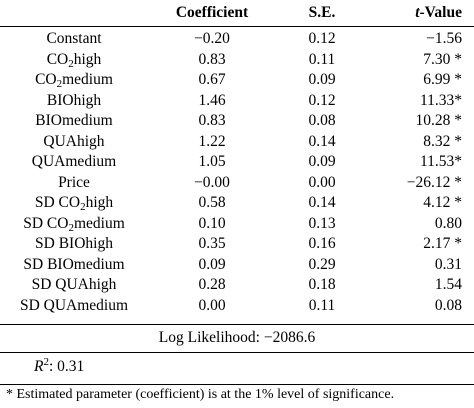 The image size is (474, 408). I want to click on row-label: SD BIOmedium, so click(74, 265).